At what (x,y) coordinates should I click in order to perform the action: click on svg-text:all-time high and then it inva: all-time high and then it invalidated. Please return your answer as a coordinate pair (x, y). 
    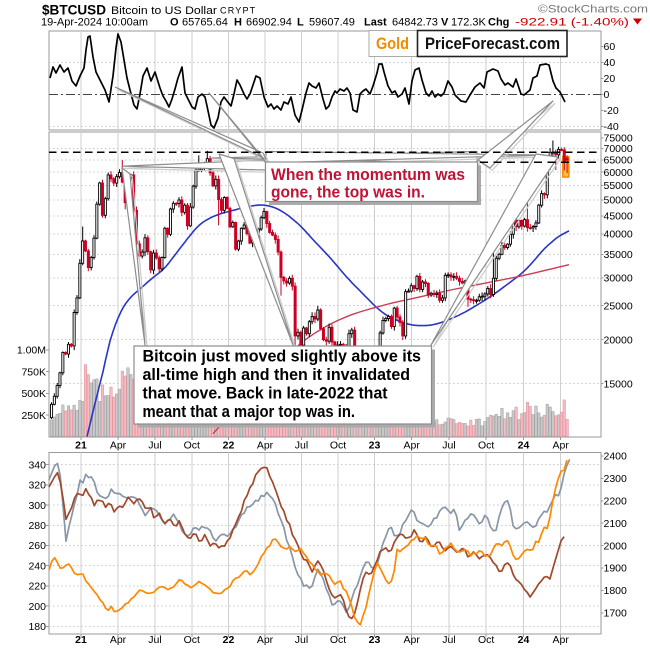
    Looking at the image, I should click on (277, 375).